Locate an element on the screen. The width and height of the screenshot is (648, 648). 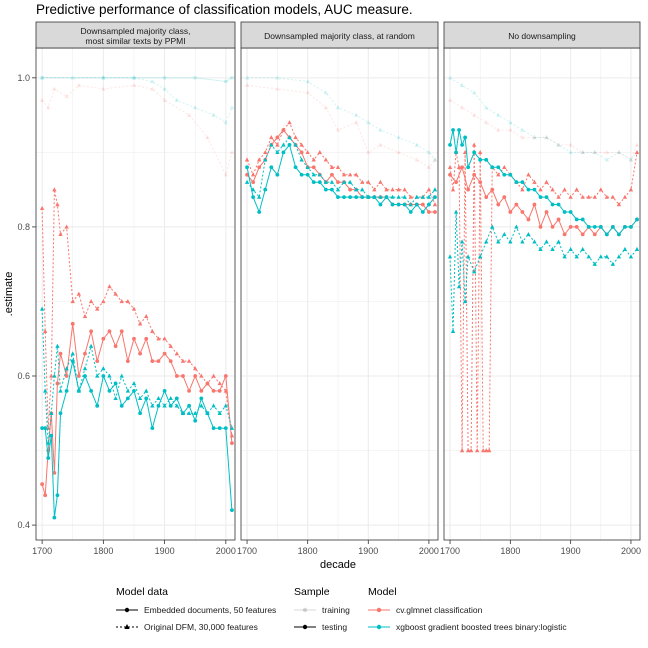
legend-item-dfm: Original DFM, 30,000 features is located at coordinates (186, 627).